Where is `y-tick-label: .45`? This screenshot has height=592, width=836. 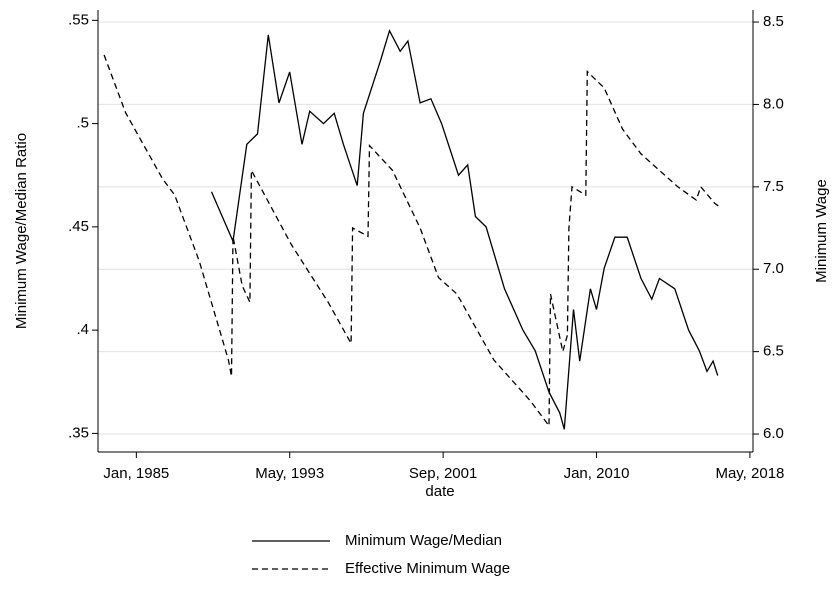 y-tick-label: .45 is located at coordinates (78, 226).